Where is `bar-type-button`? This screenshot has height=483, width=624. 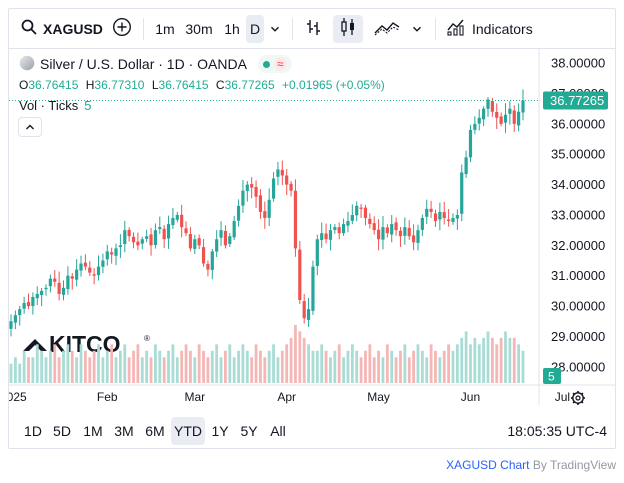 bar-type-button is located at coordinates (314, 29).